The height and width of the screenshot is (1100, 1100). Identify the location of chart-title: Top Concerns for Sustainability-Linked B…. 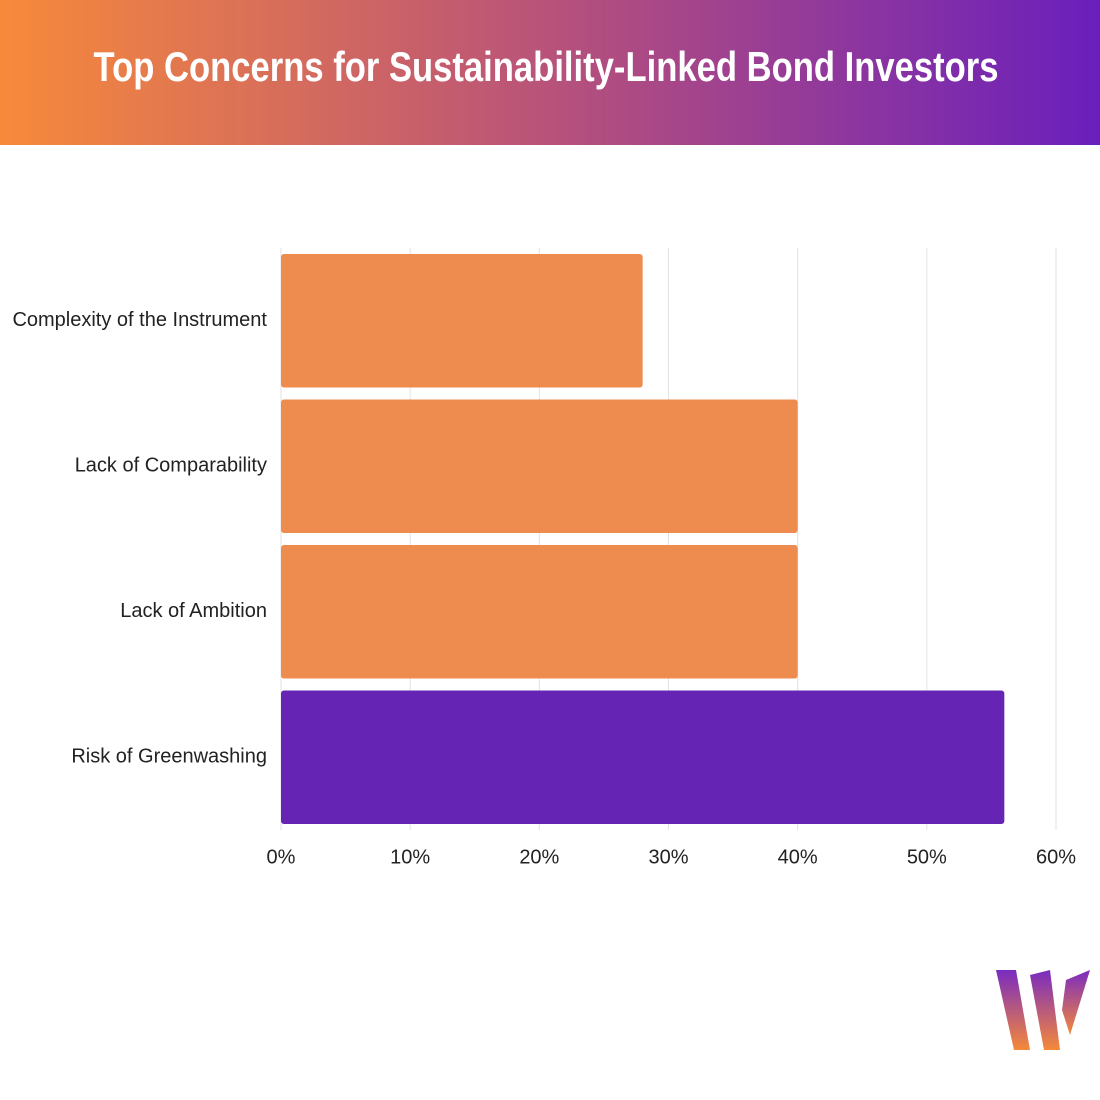
(546, 66).